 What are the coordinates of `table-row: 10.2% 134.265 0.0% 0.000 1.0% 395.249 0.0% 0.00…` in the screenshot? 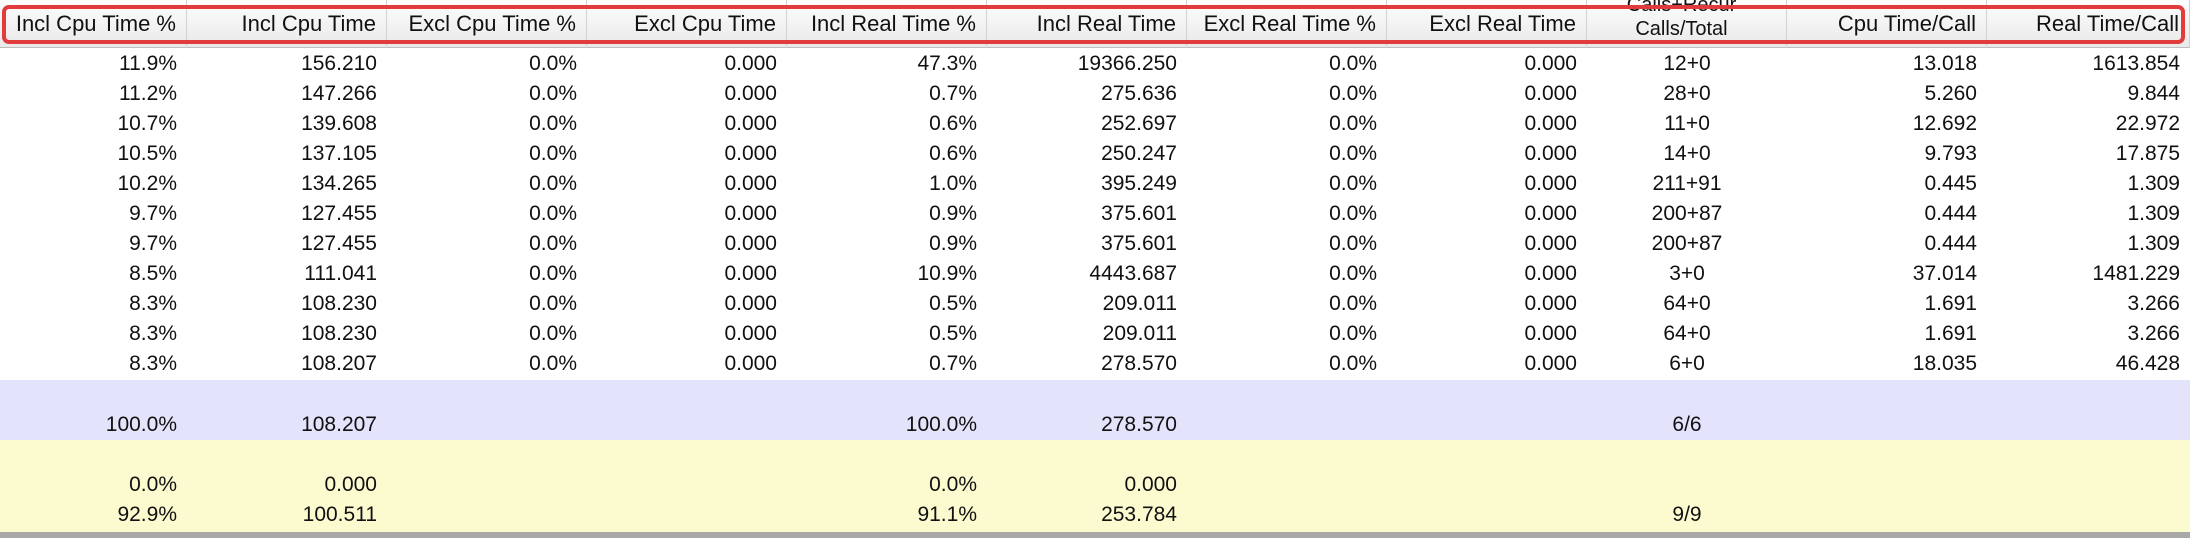 It's located at (1095, 184).